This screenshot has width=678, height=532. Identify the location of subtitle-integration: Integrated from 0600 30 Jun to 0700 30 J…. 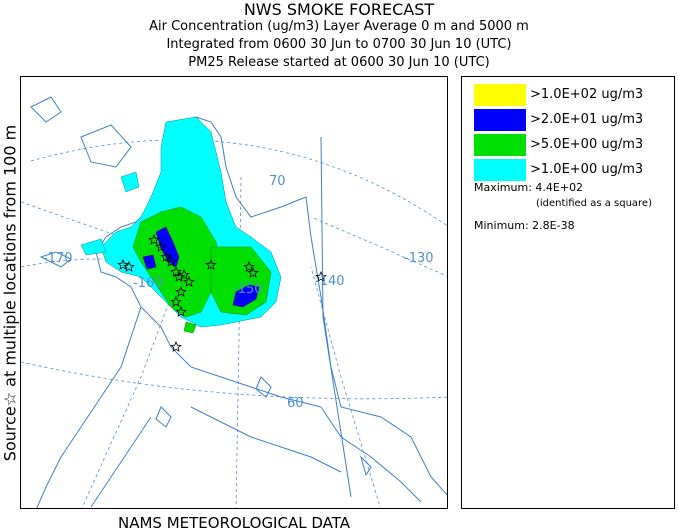
(339, 44).